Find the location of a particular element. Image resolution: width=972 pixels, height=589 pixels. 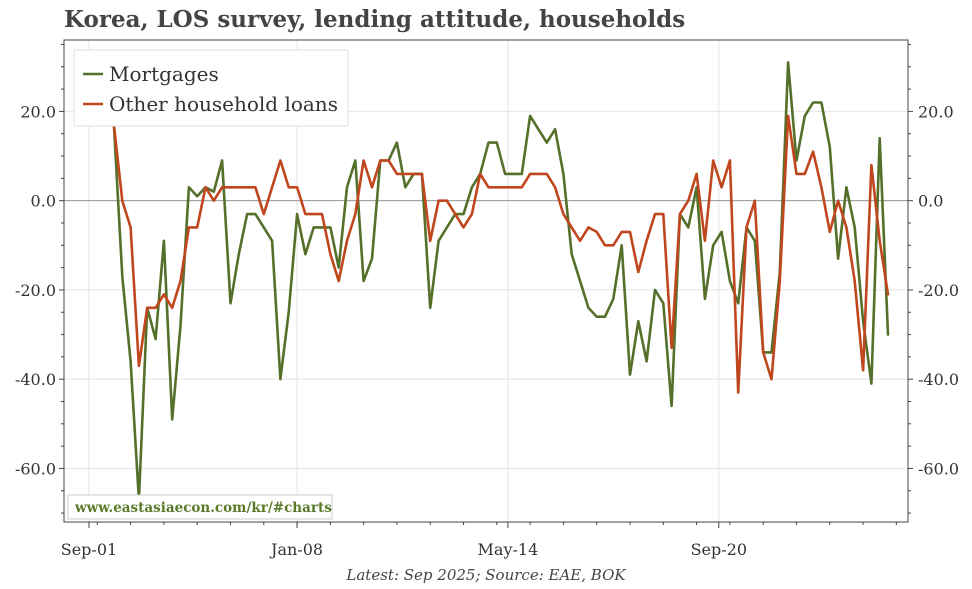

y-tick-label-right: 0.0 is located at coordinates (930, 201).